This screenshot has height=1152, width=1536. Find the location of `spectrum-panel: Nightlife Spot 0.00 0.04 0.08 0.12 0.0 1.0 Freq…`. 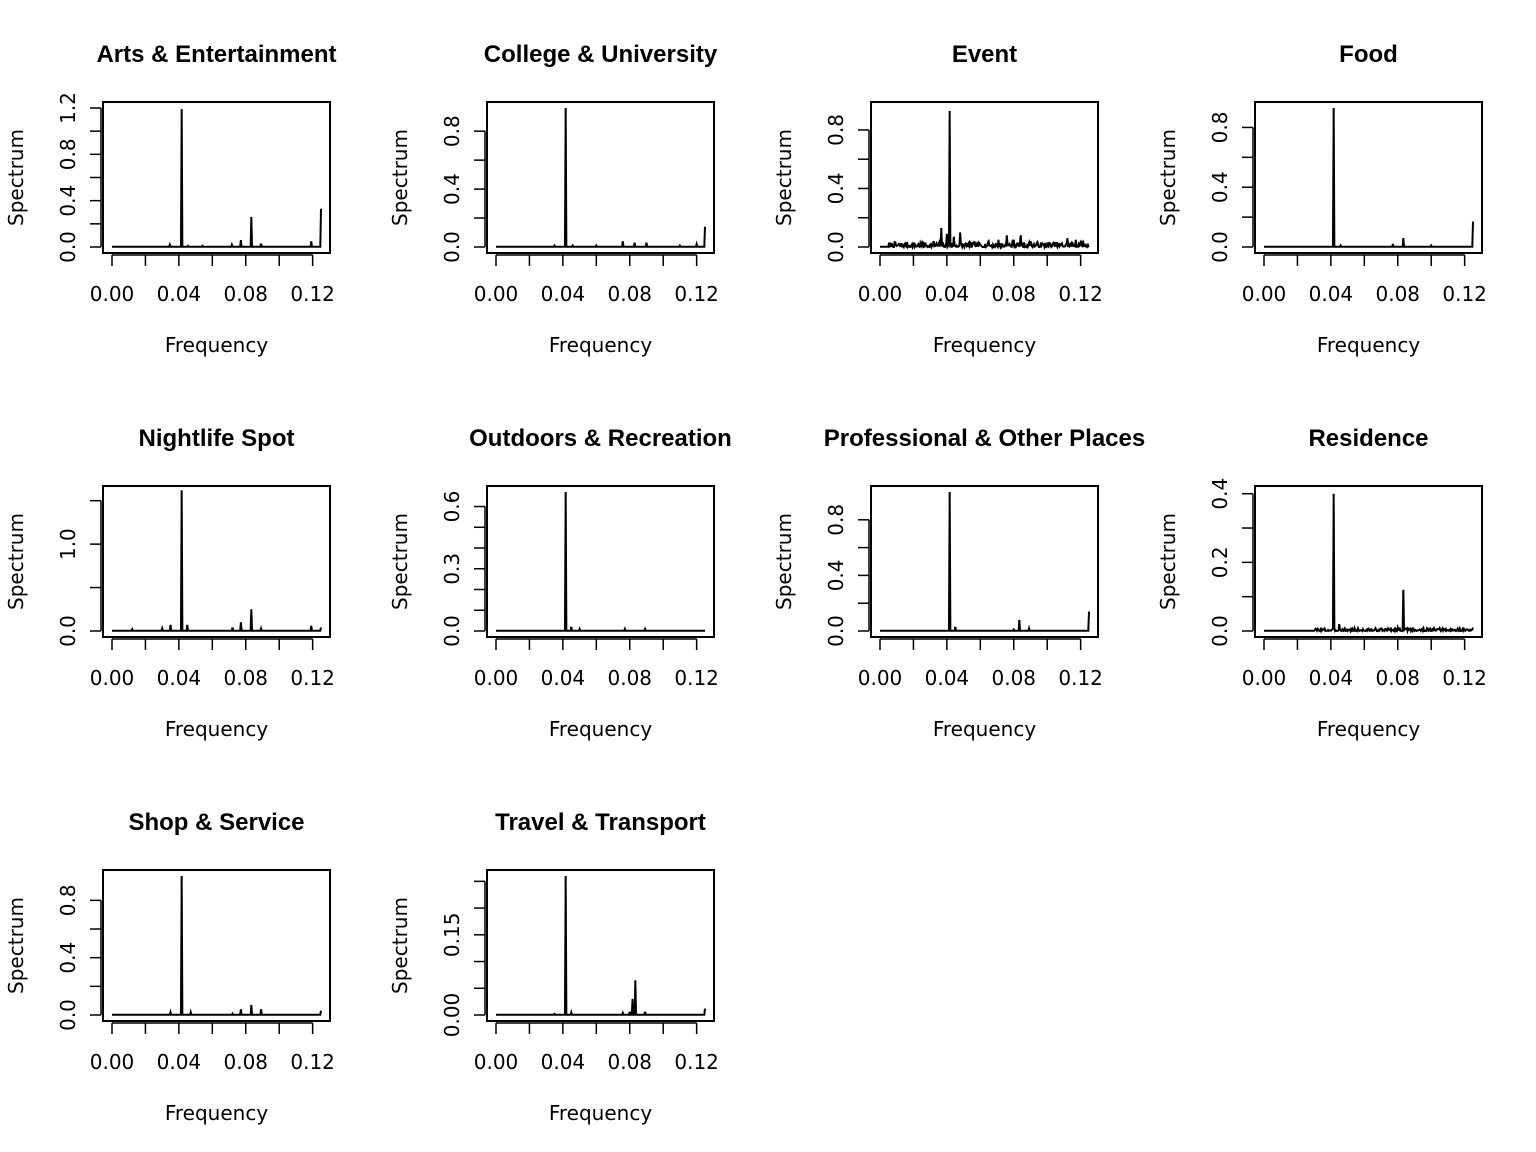

spectrum-panel: Nightlife Spot 0.00 0.04 0.08 0.12 0.0 1.0 Freq… is located at coordinates (169, 583).